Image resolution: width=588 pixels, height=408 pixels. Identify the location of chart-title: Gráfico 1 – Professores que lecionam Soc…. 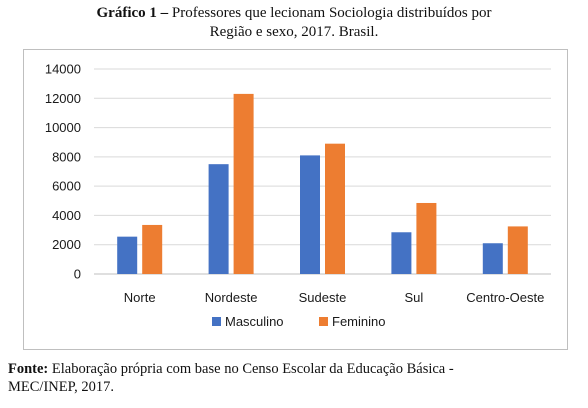
(294, 23).